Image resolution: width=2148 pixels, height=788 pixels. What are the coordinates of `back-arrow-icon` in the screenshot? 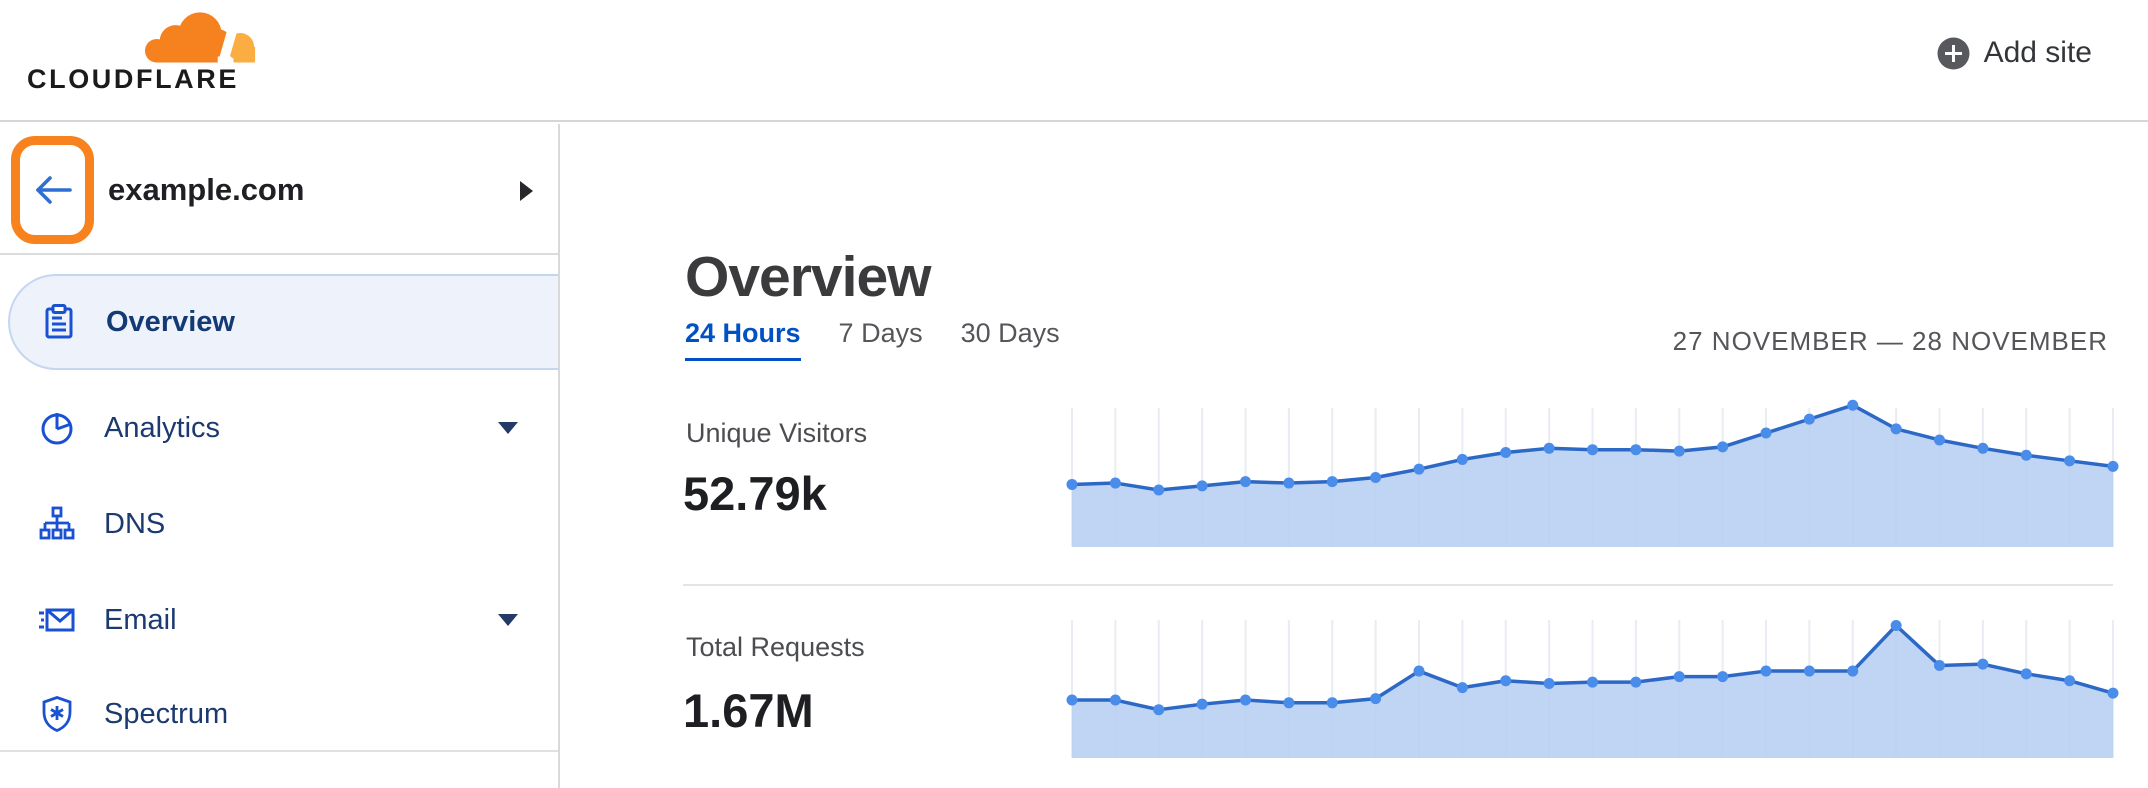 It's located at (53, 190).